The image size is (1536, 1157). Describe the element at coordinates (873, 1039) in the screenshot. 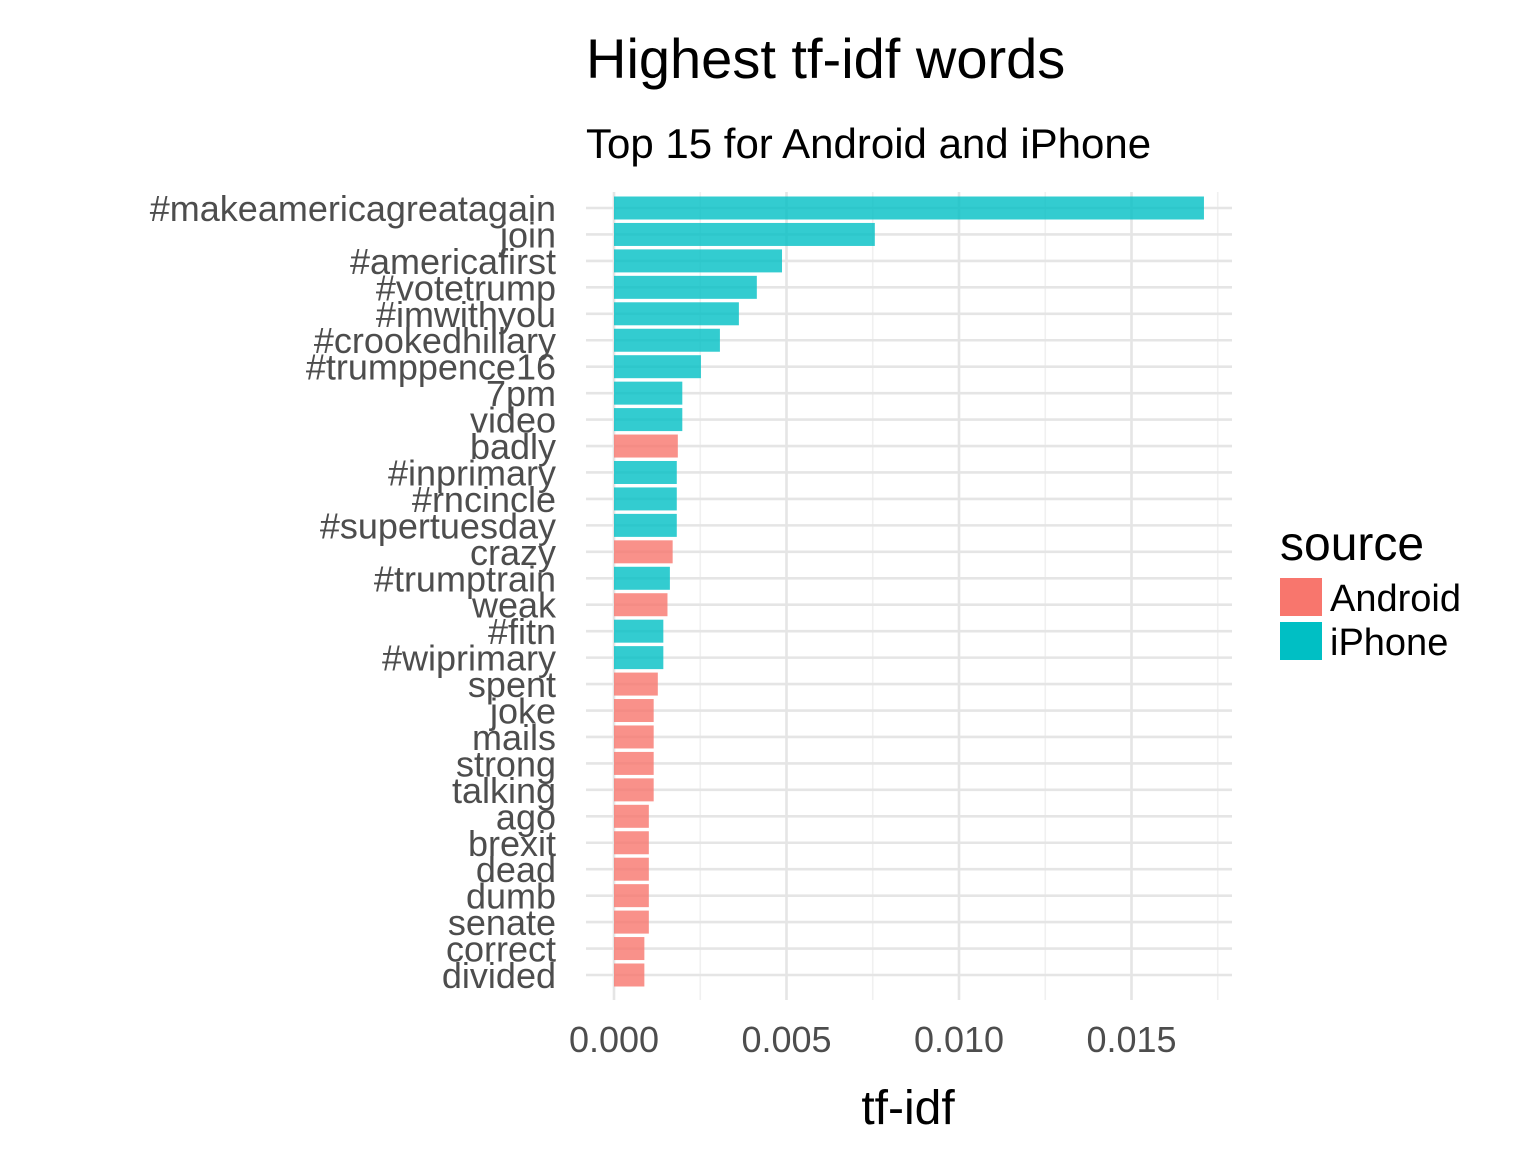

I see `x-tick-labels: 0.000 0.005 0.010 0.015` at that location.